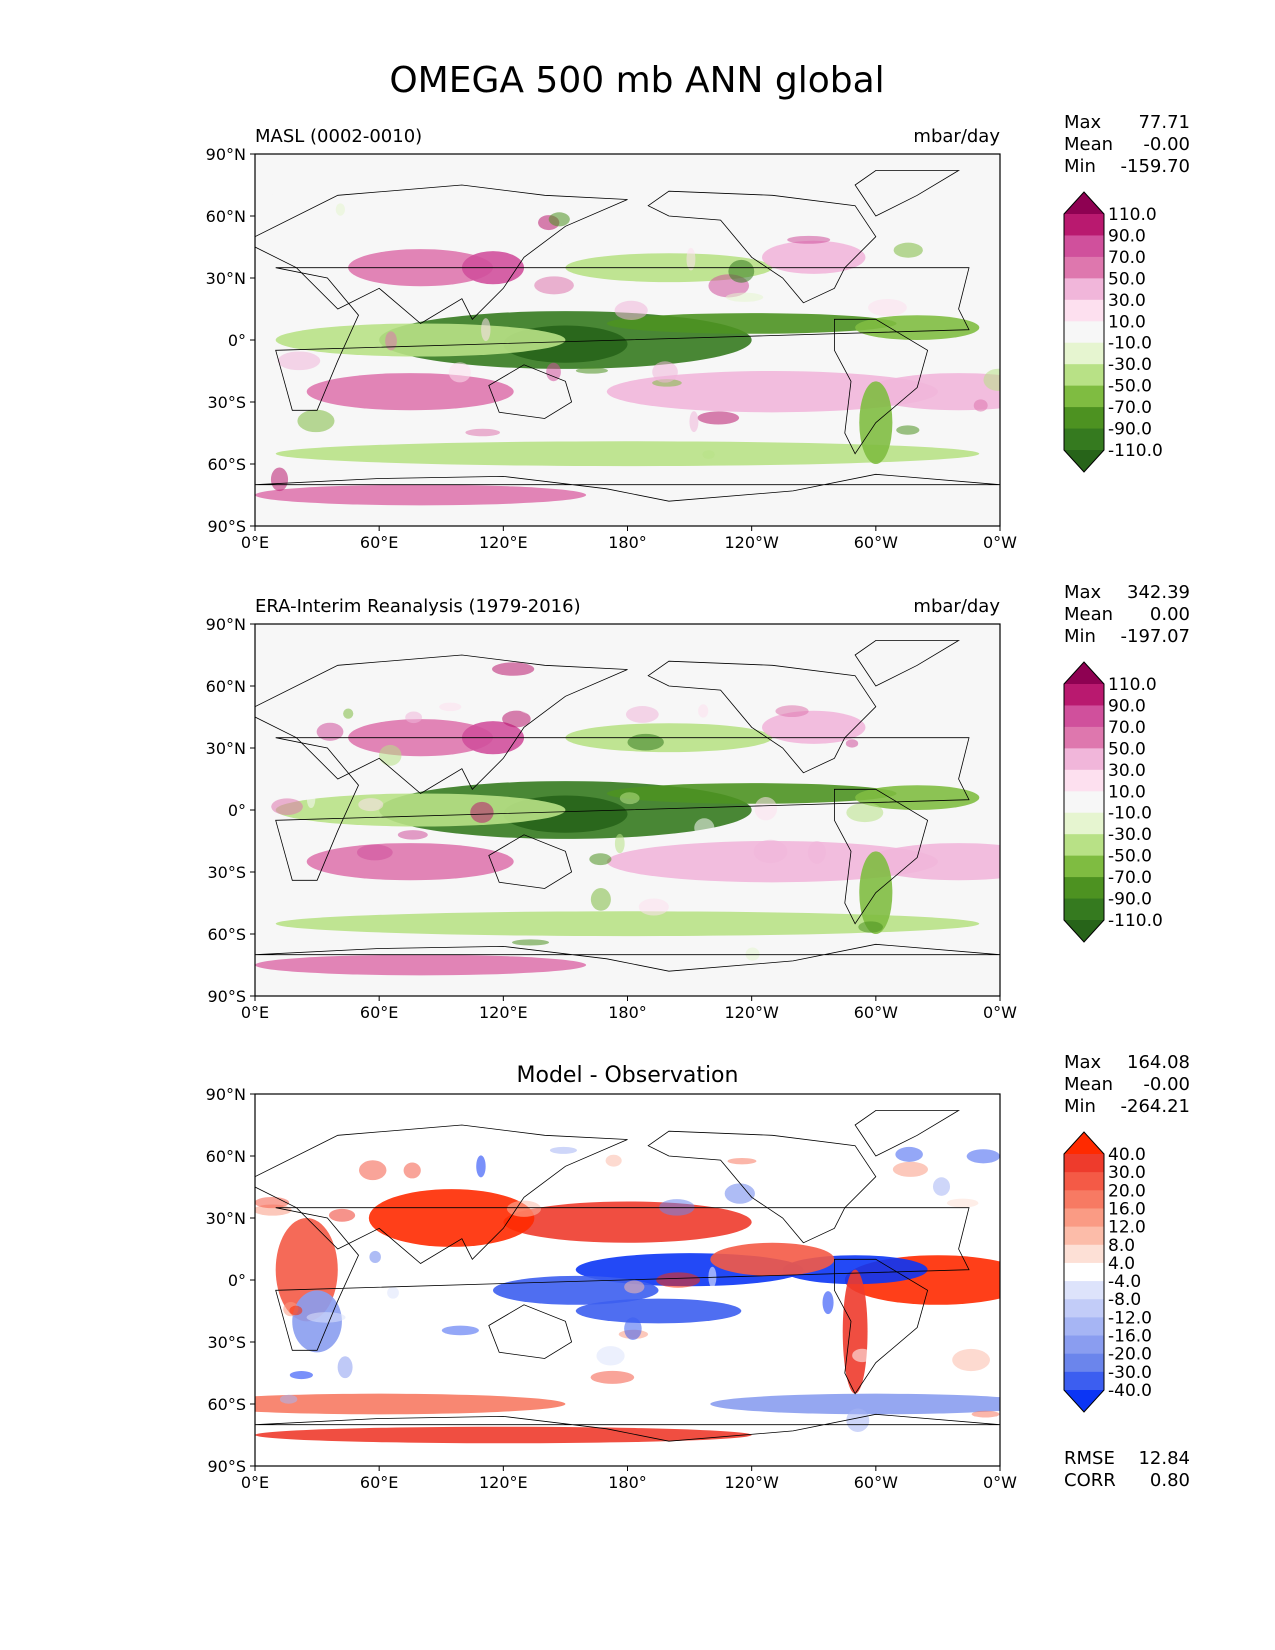 The image size is (1275, 1650). What do you see at coordinates (628, 1075) in the screenshot?
I see `panel-title-center: Model - Observation` at bounding box center [628, 1075].